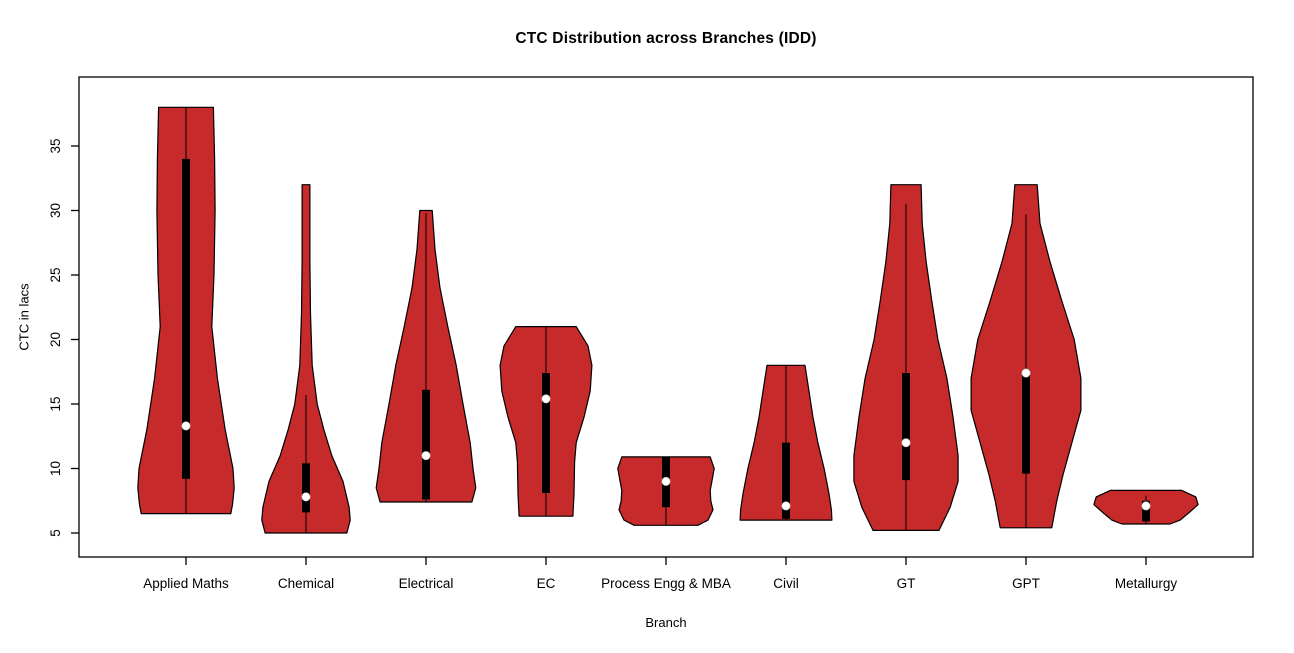 This screenshot has width=1294, height=653. I want to click on violin-chemical, so click(306, 359).